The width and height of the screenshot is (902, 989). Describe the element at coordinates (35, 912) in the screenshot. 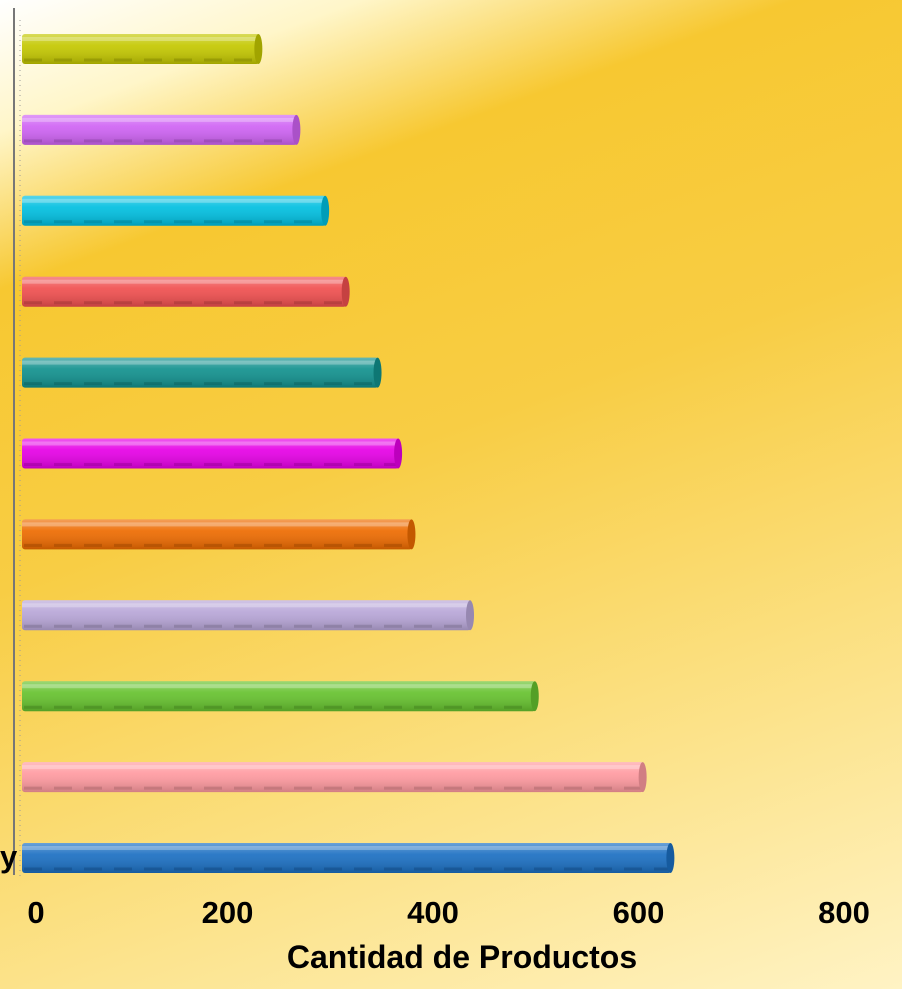

I see `x-tick-label: 0` at that location.